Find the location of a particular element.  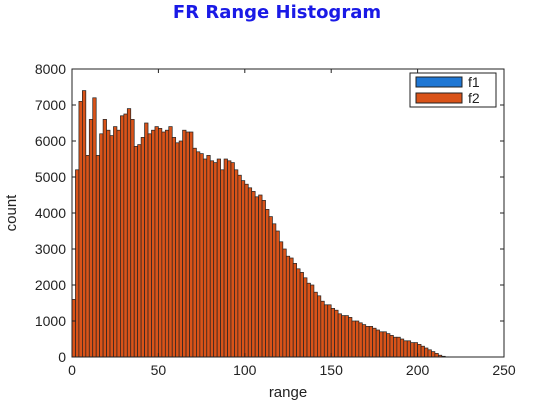

y-tick-label: 2000 is located at coordinates (50, 285).